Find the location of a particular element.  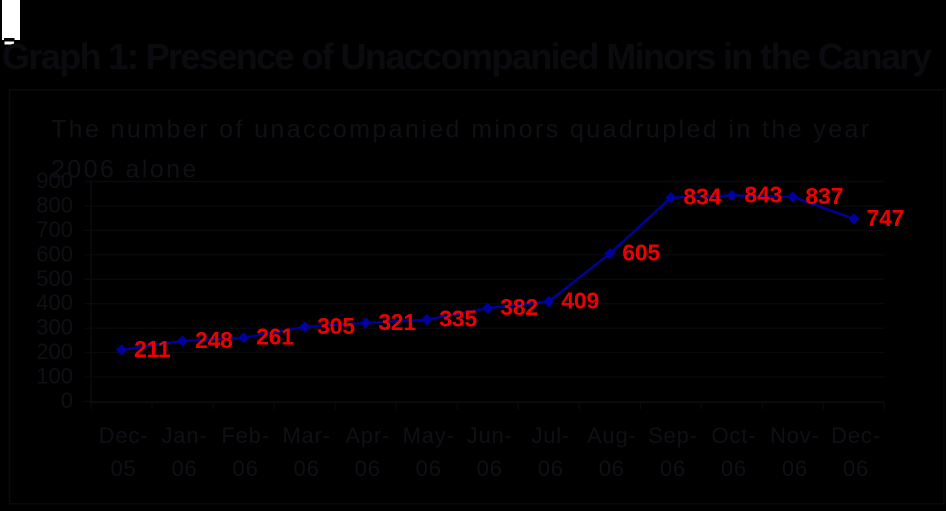

svg-text: 600 is located at coordinates (54, 253).